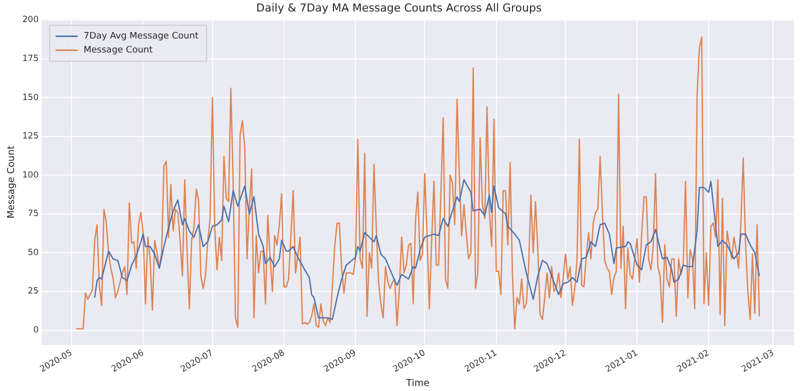 The width and height of the screenshot is (800, 391). Describe the element at coordinates (30, 20) in the screenshot. I see `y-tick-label: 200` at that location.